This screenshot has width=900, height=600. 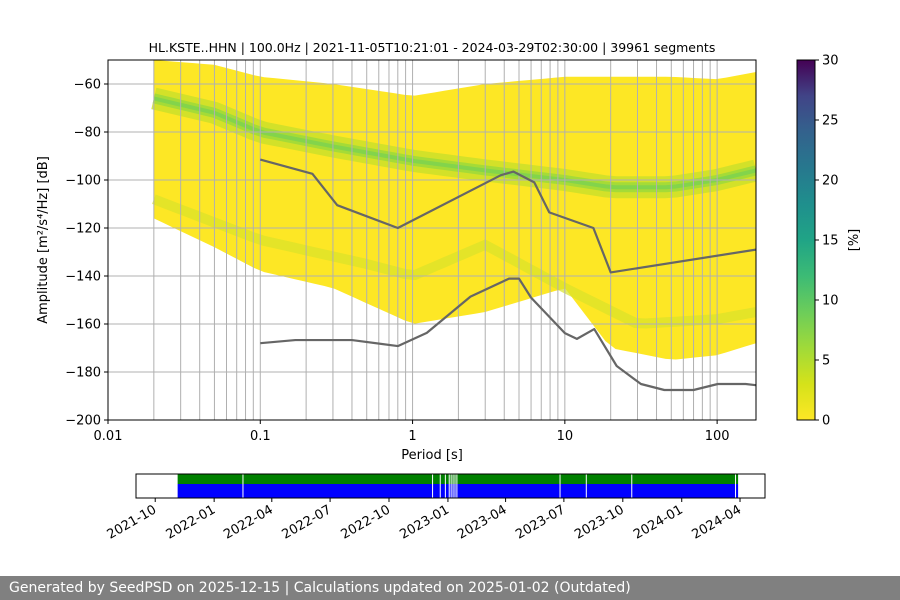 What do you see at coordinates (565, 436) in the screenshot?
I see `x-tick-label: 10` at bounding box center [565, 436].